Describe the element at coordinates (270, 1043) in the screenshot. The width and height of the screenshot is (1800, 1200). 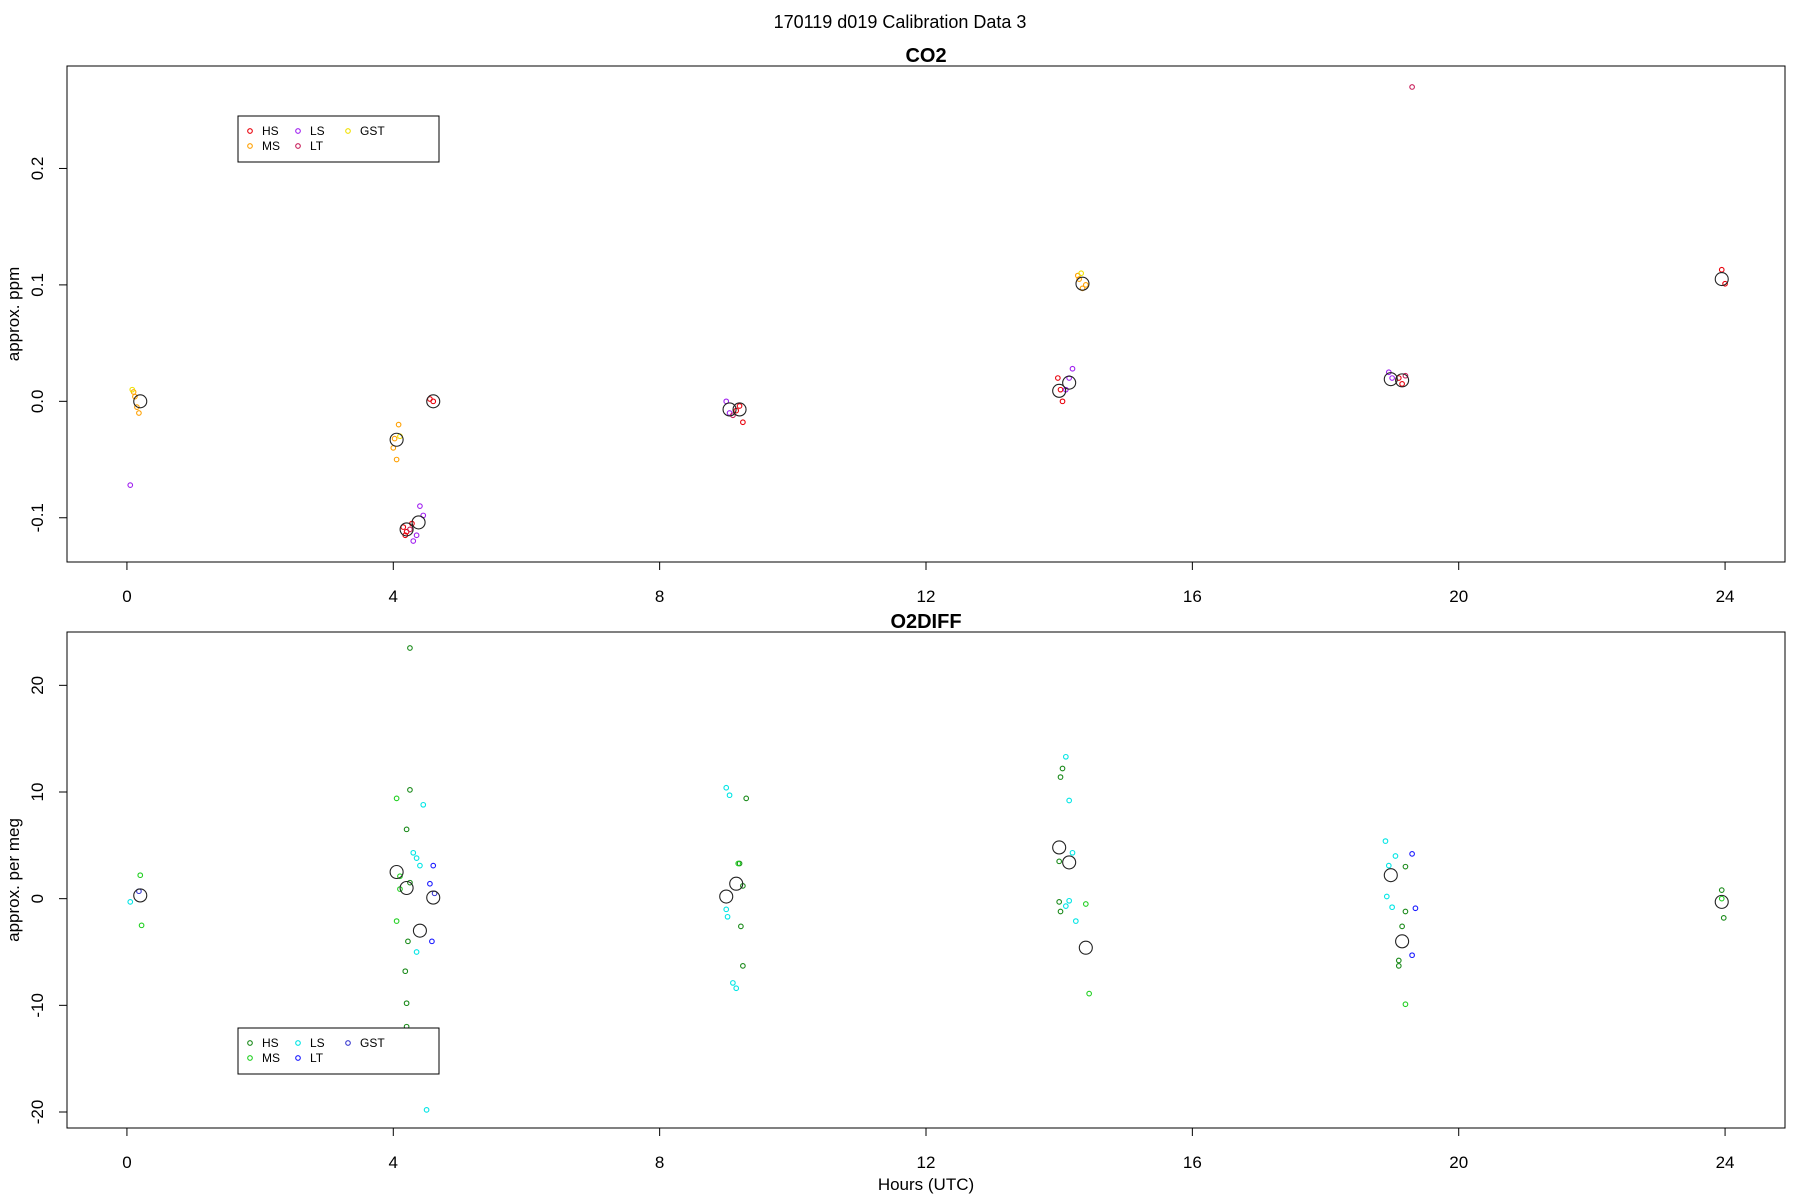
I see `legend-label: HS` at that location.